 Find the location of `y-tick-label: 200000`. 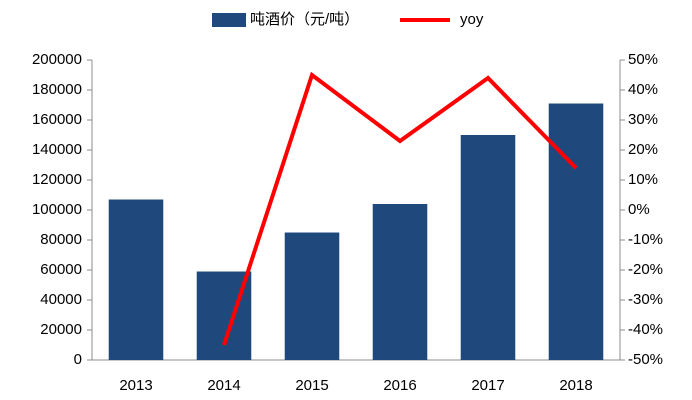

y-tick-label: 200000 is located at coordinates (57, 59).